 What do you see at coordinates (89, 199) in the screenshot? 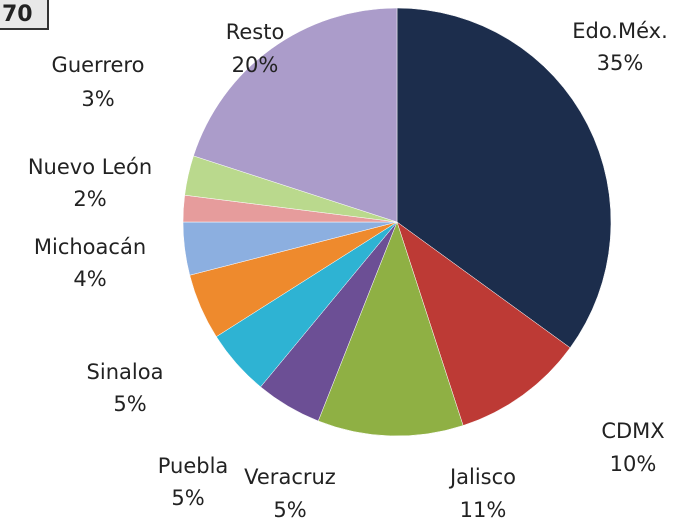
I see `value-label: 2%` at bounding box center [89, 199].